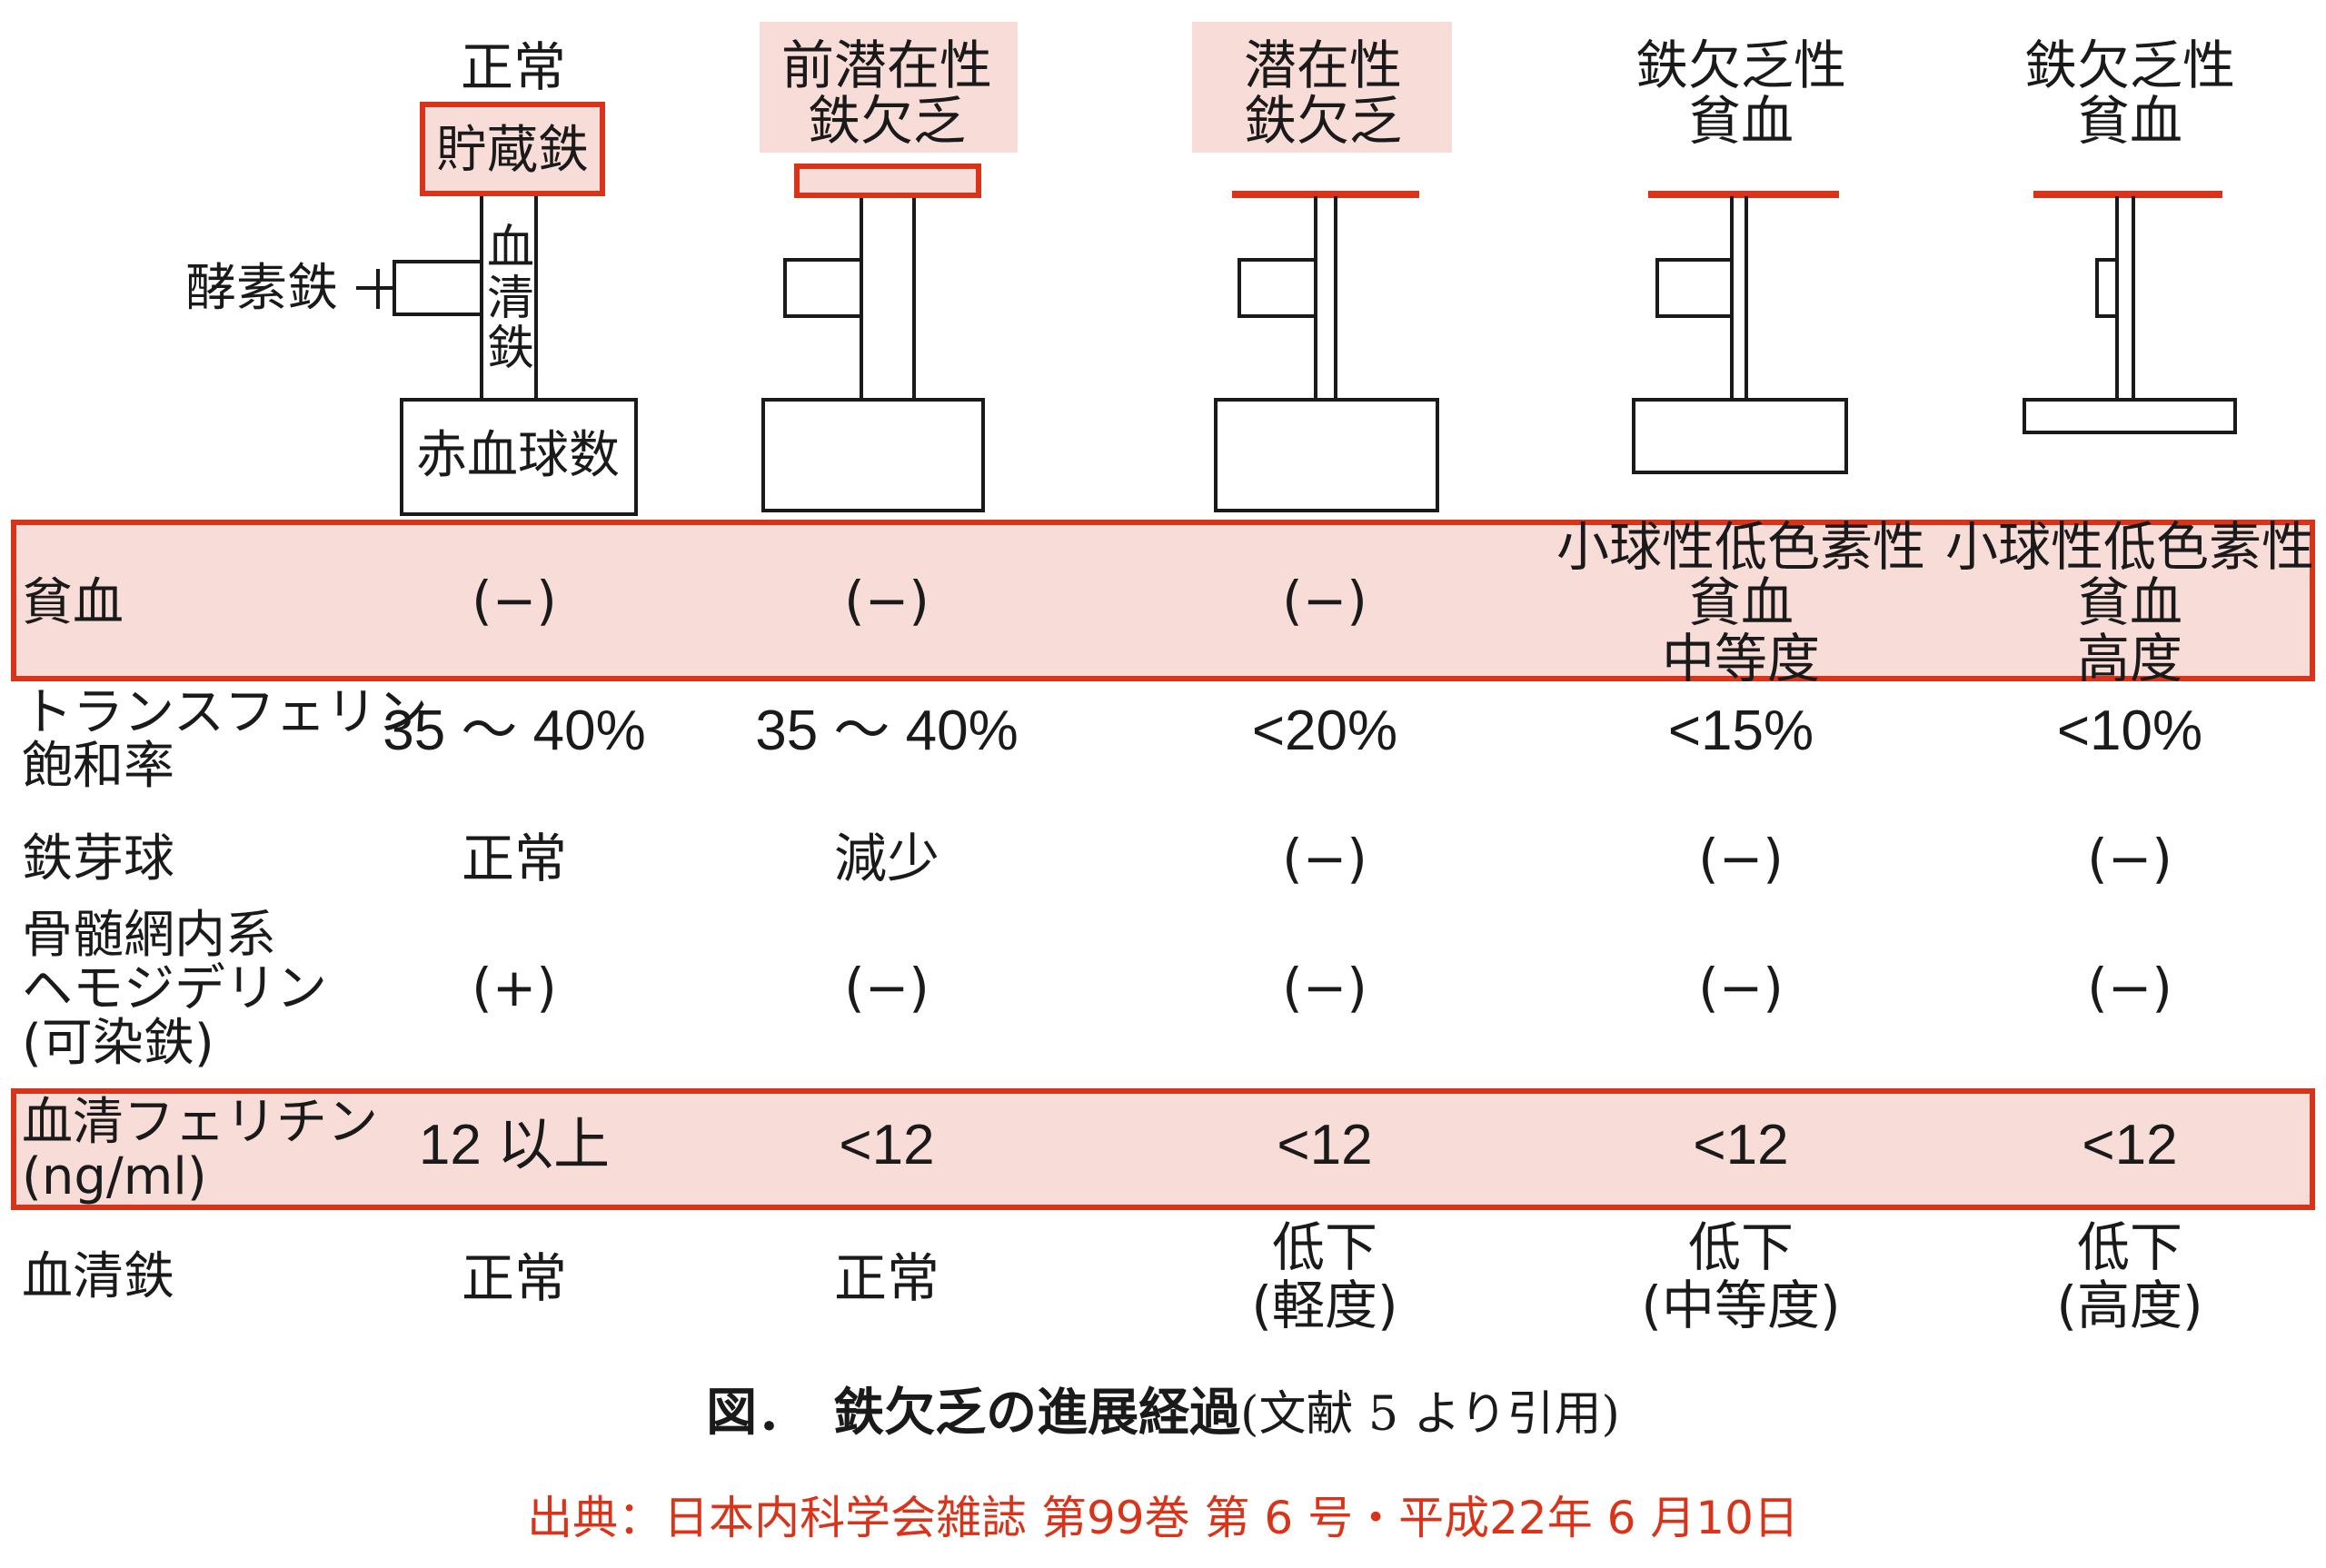 This screenshot has width=2326, height=1568. I want to click on serum-iron-vertical-label: 血清鉄, so click(511, 299).